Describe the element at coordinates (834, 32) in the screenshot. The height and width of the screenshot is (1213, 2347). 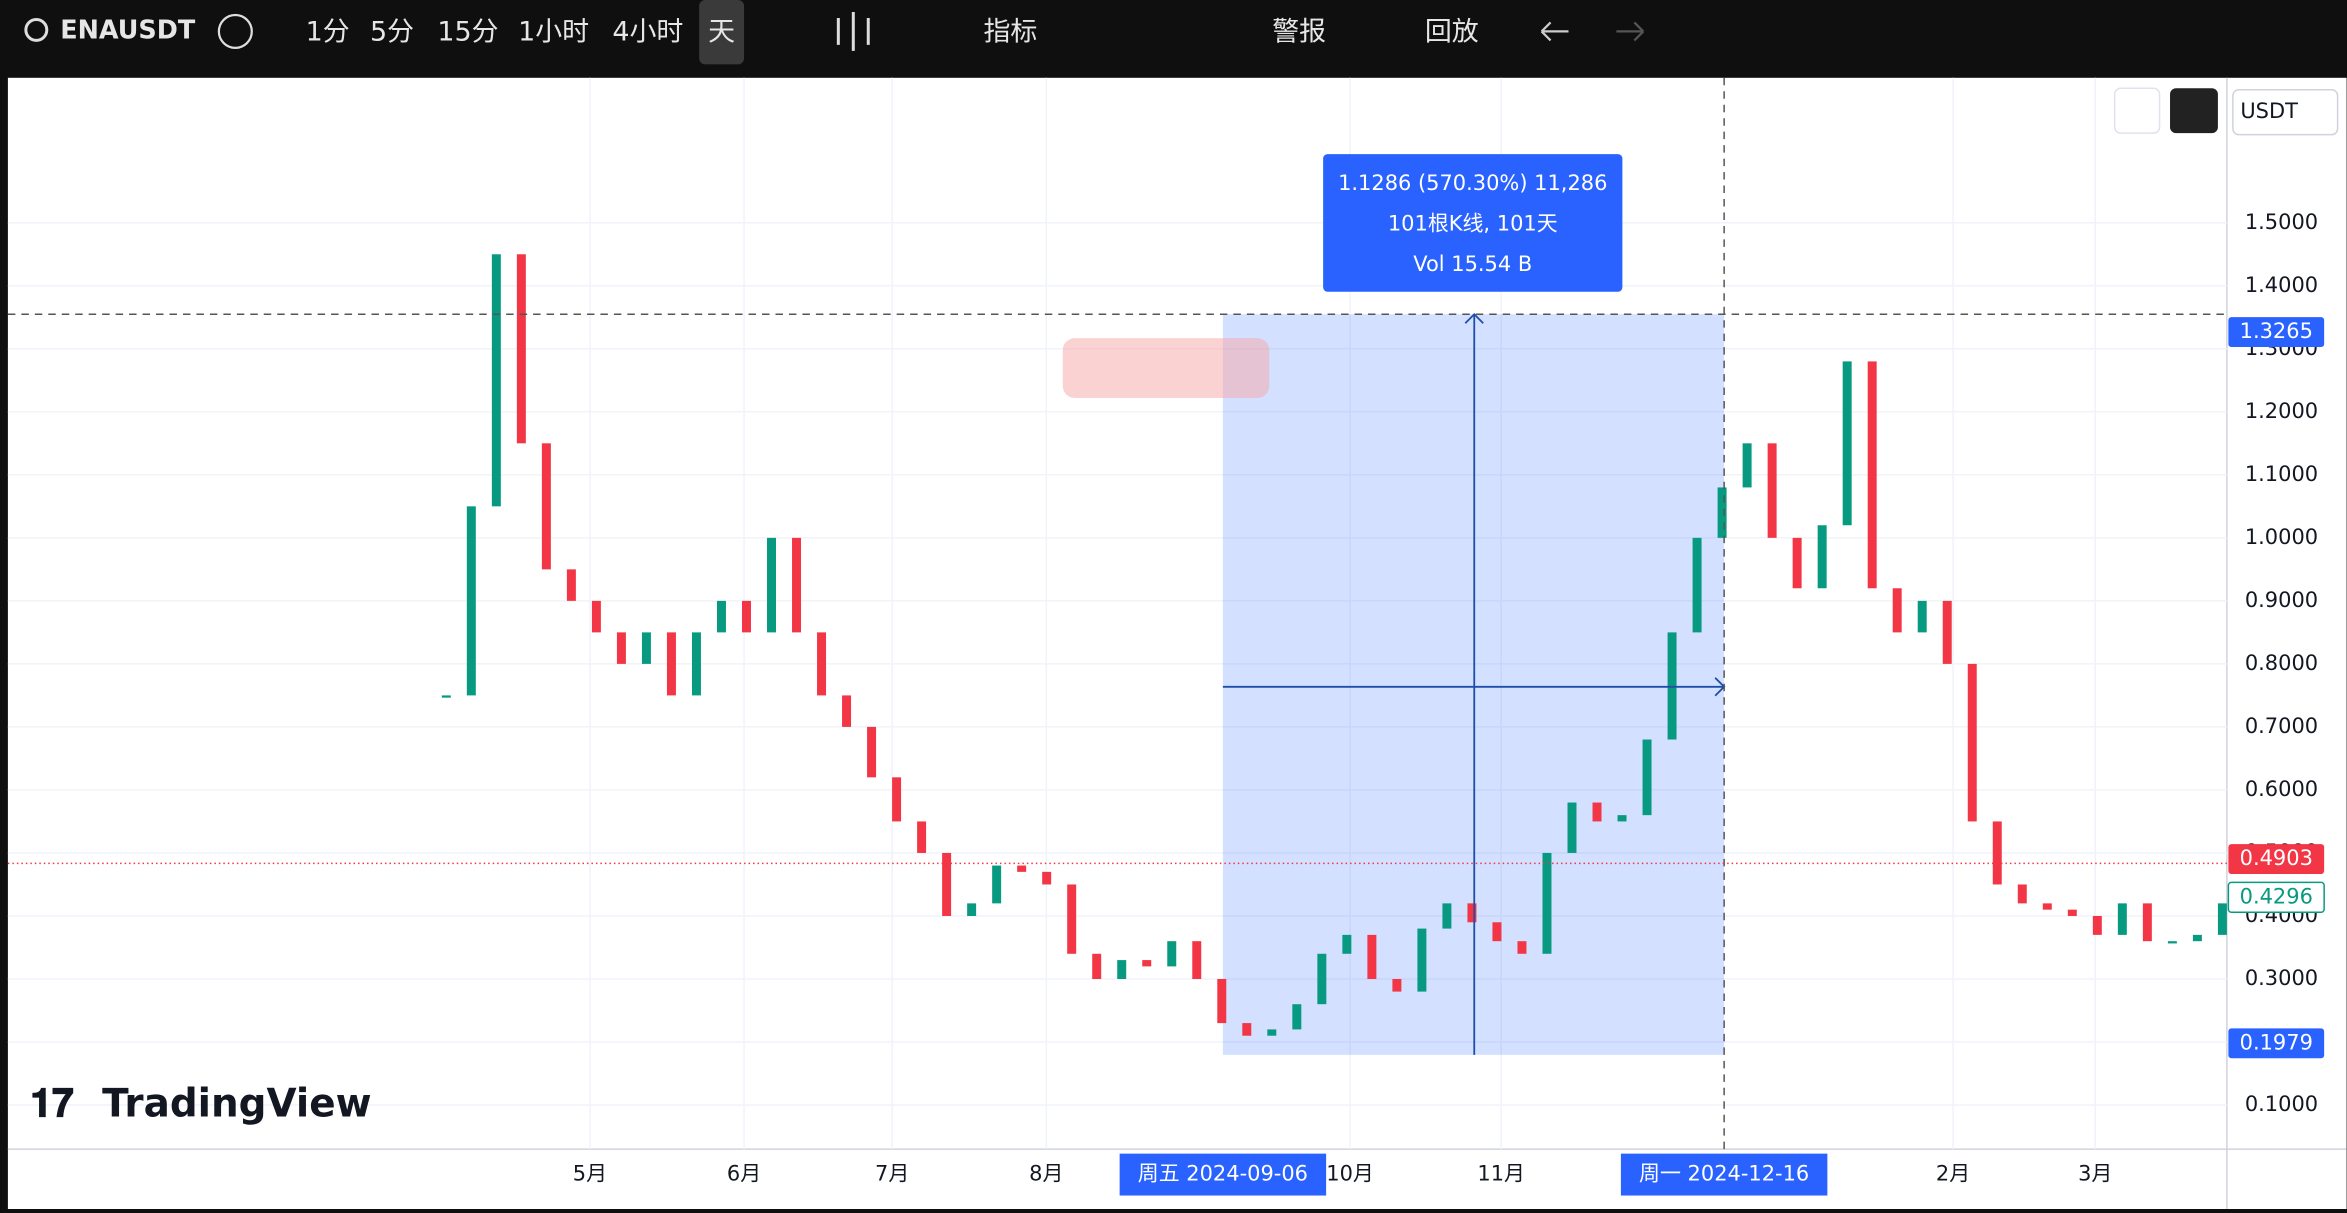
I see `toolbar: ENAUSDT 1分 5分 15分 1小时 4小时 天 指标 警报 回放` at that location.